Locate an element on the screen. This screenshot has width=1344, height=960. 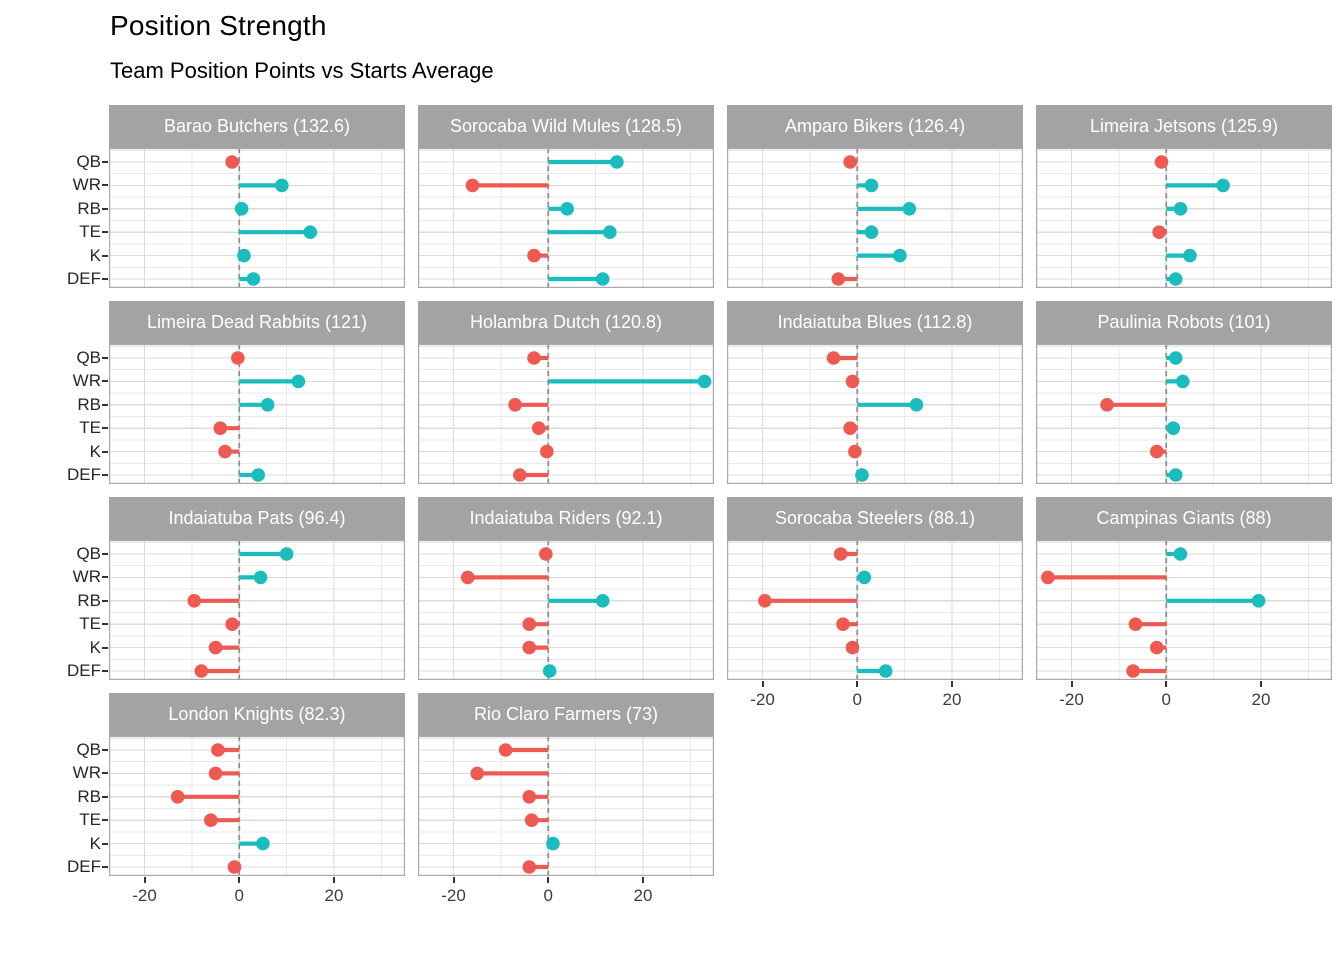
facet-panel-limeira-dead-rabbits: Limeira Dead Rabbits (121) is located at coordinates (257, 392).